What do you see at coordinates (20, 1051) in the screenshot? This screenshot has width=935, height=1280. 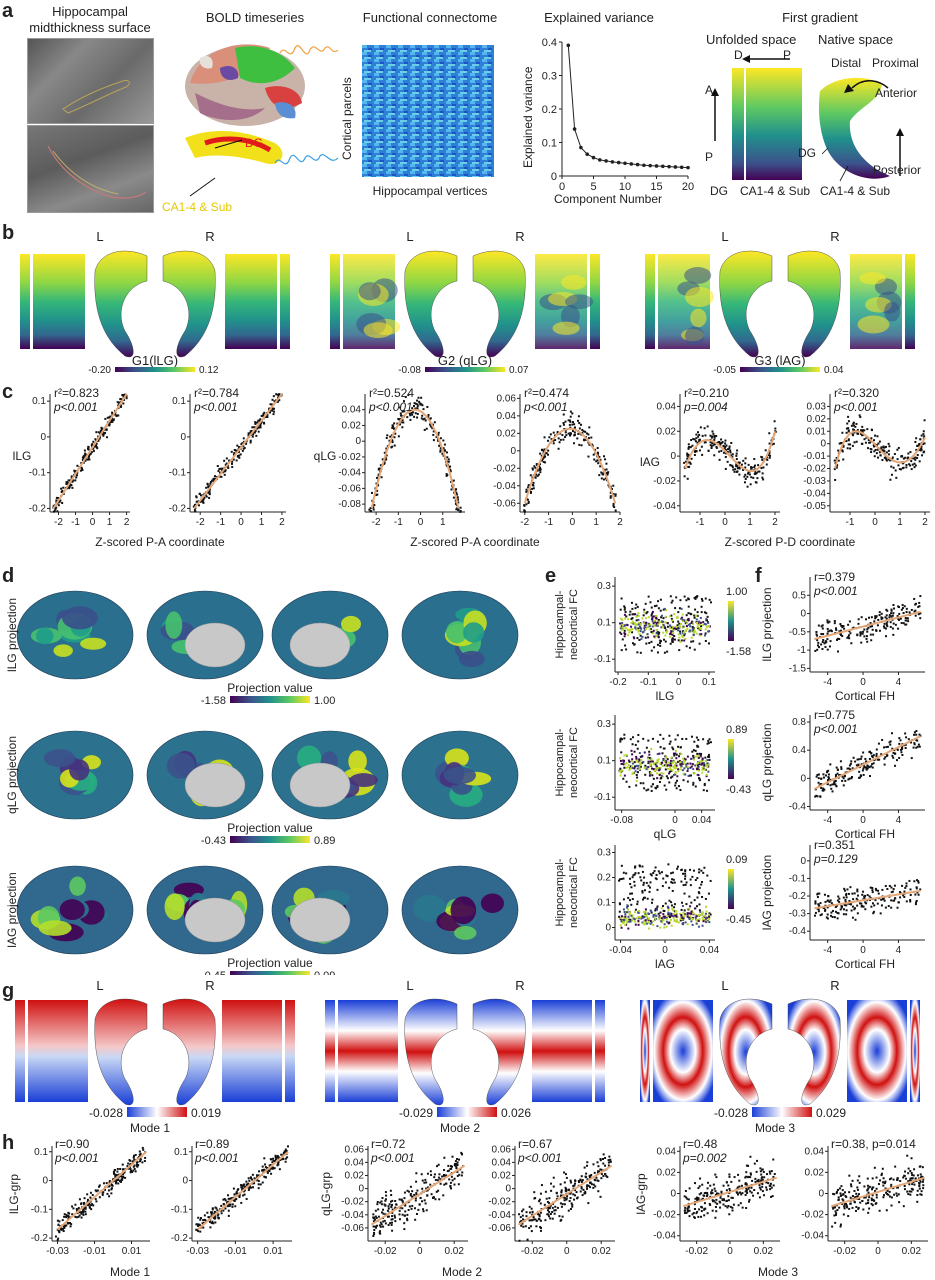 I see `left-dg-strip` at bounding box center [20, 1051].